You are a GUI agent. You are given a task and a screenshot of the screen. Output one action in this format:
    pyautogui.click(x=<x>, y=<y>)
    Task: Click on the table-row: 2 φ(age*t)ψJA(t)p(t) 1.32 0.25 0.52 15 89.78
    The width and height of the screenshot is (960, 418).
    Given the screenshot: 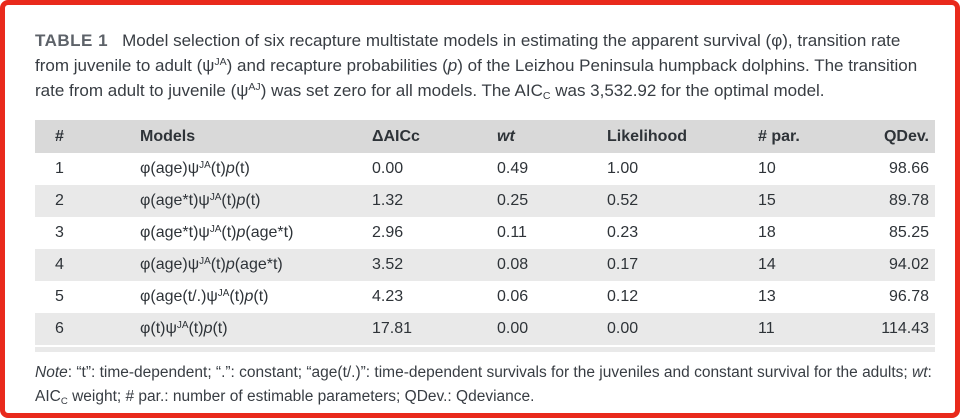 What is the action you would take?
    pyautogui.click(x=485, y=201)
    